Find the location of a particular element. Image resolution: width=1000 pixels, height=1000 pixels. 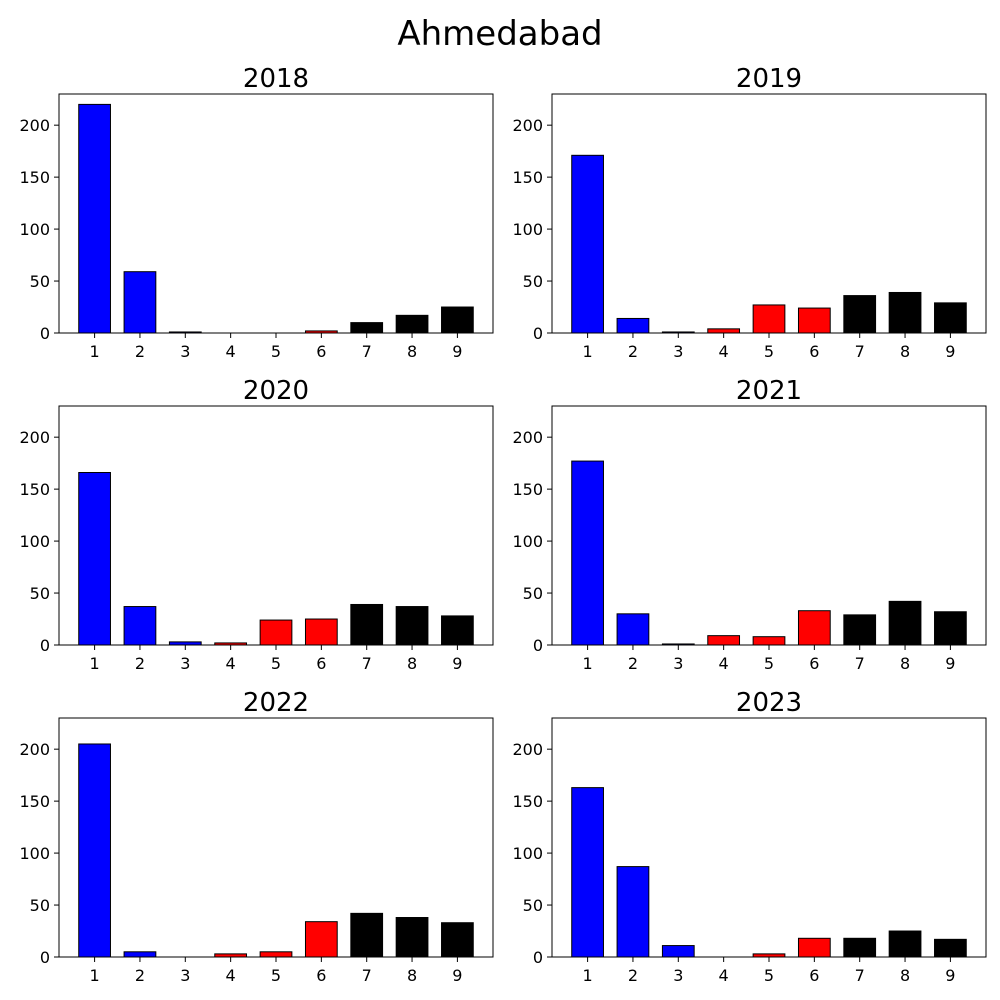

subplot-title: 2022 is located at coordinates (276, 703).